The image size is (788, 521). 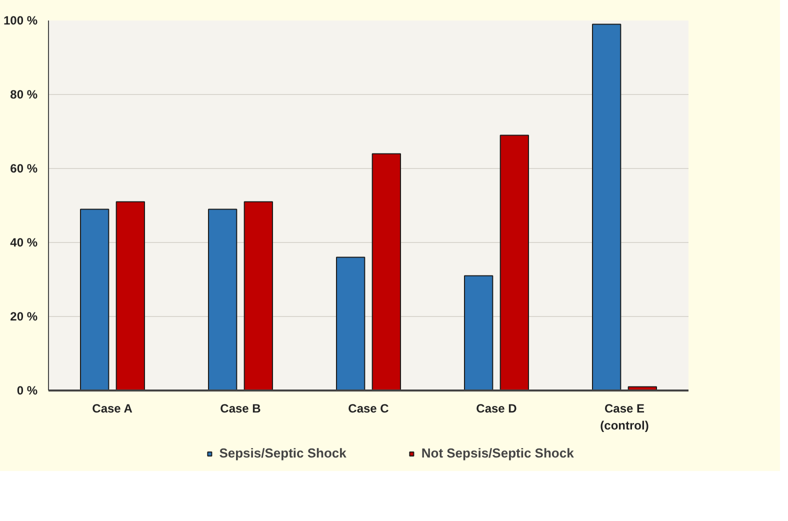 What do you see at coordinates (624, 417) in the screenshot?
I see `x-tick-label: Case E (control)` at bounding box center [624, 417].